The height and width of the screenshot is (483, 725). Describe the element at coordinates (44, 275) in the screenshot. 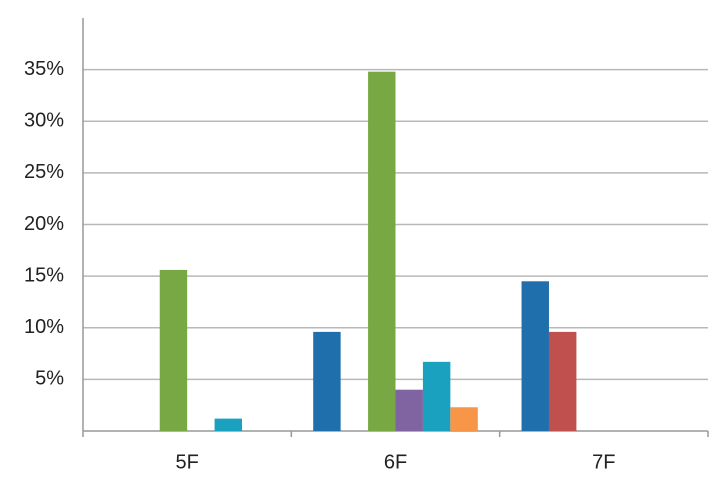

I see `y-tick-label: 15%` at that location.